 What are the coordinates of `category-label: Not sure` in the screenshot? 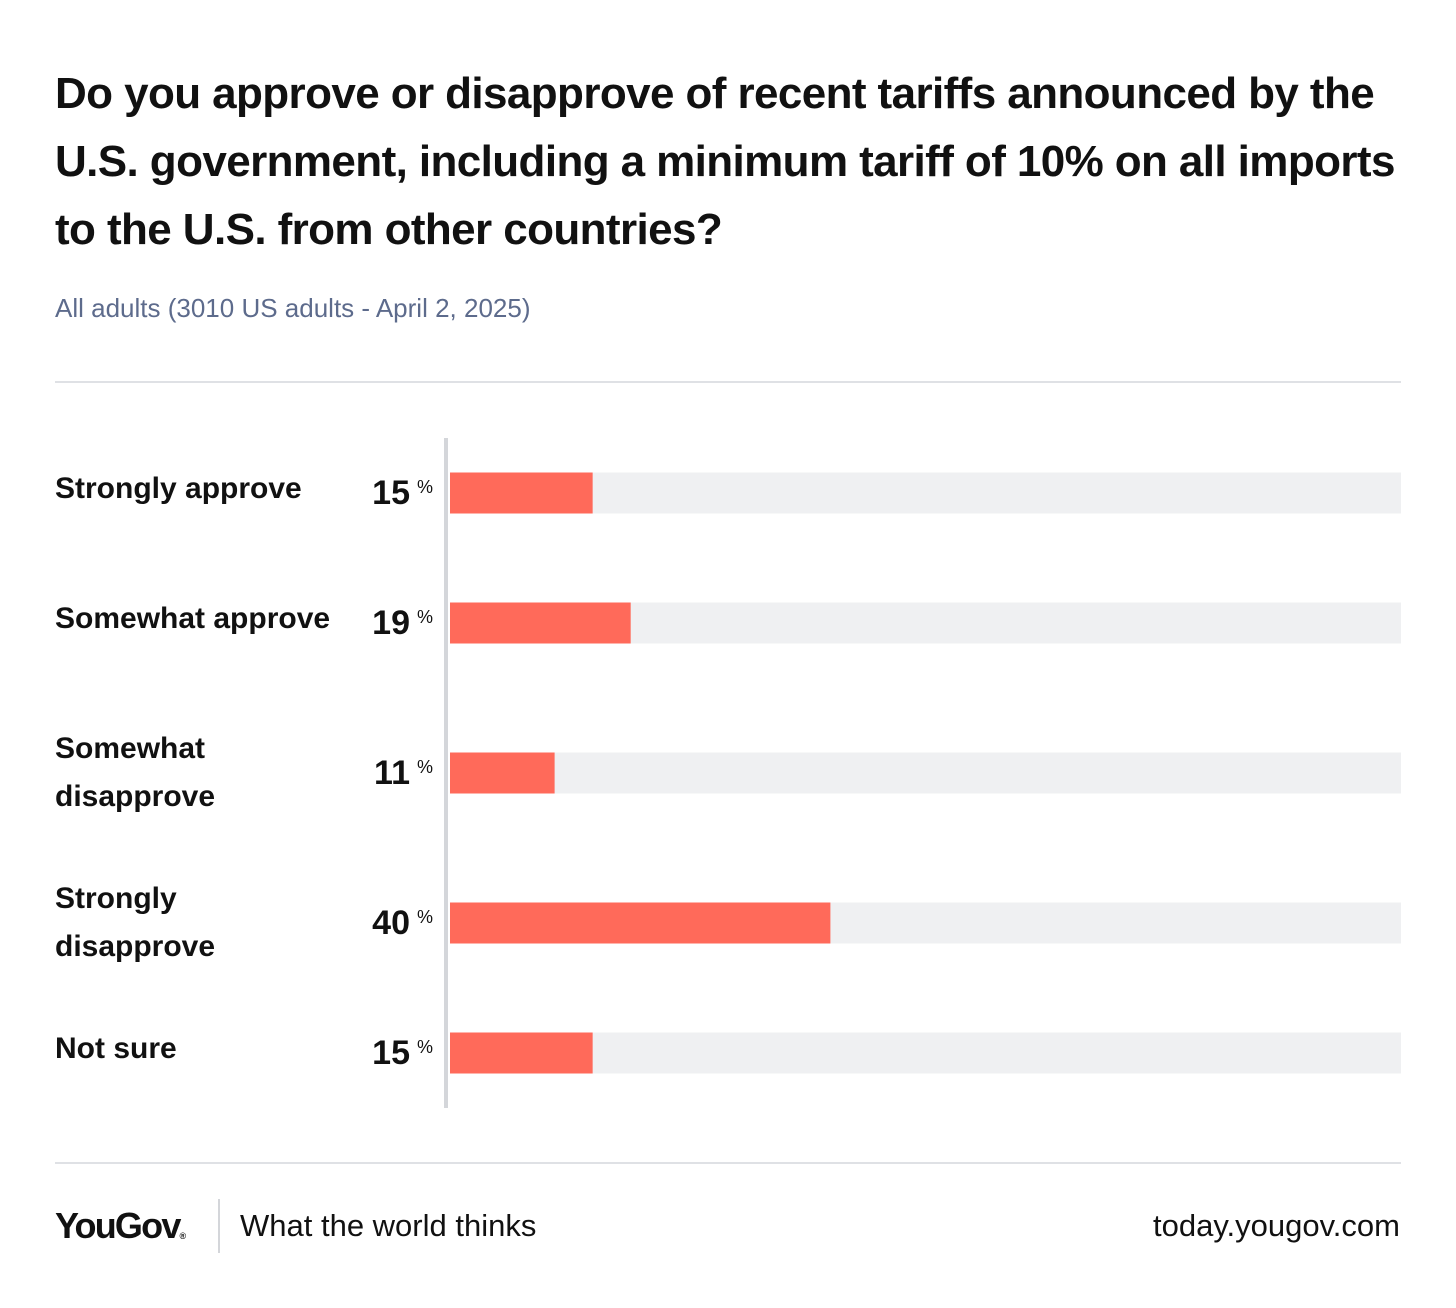 It's located at (116, 1048).